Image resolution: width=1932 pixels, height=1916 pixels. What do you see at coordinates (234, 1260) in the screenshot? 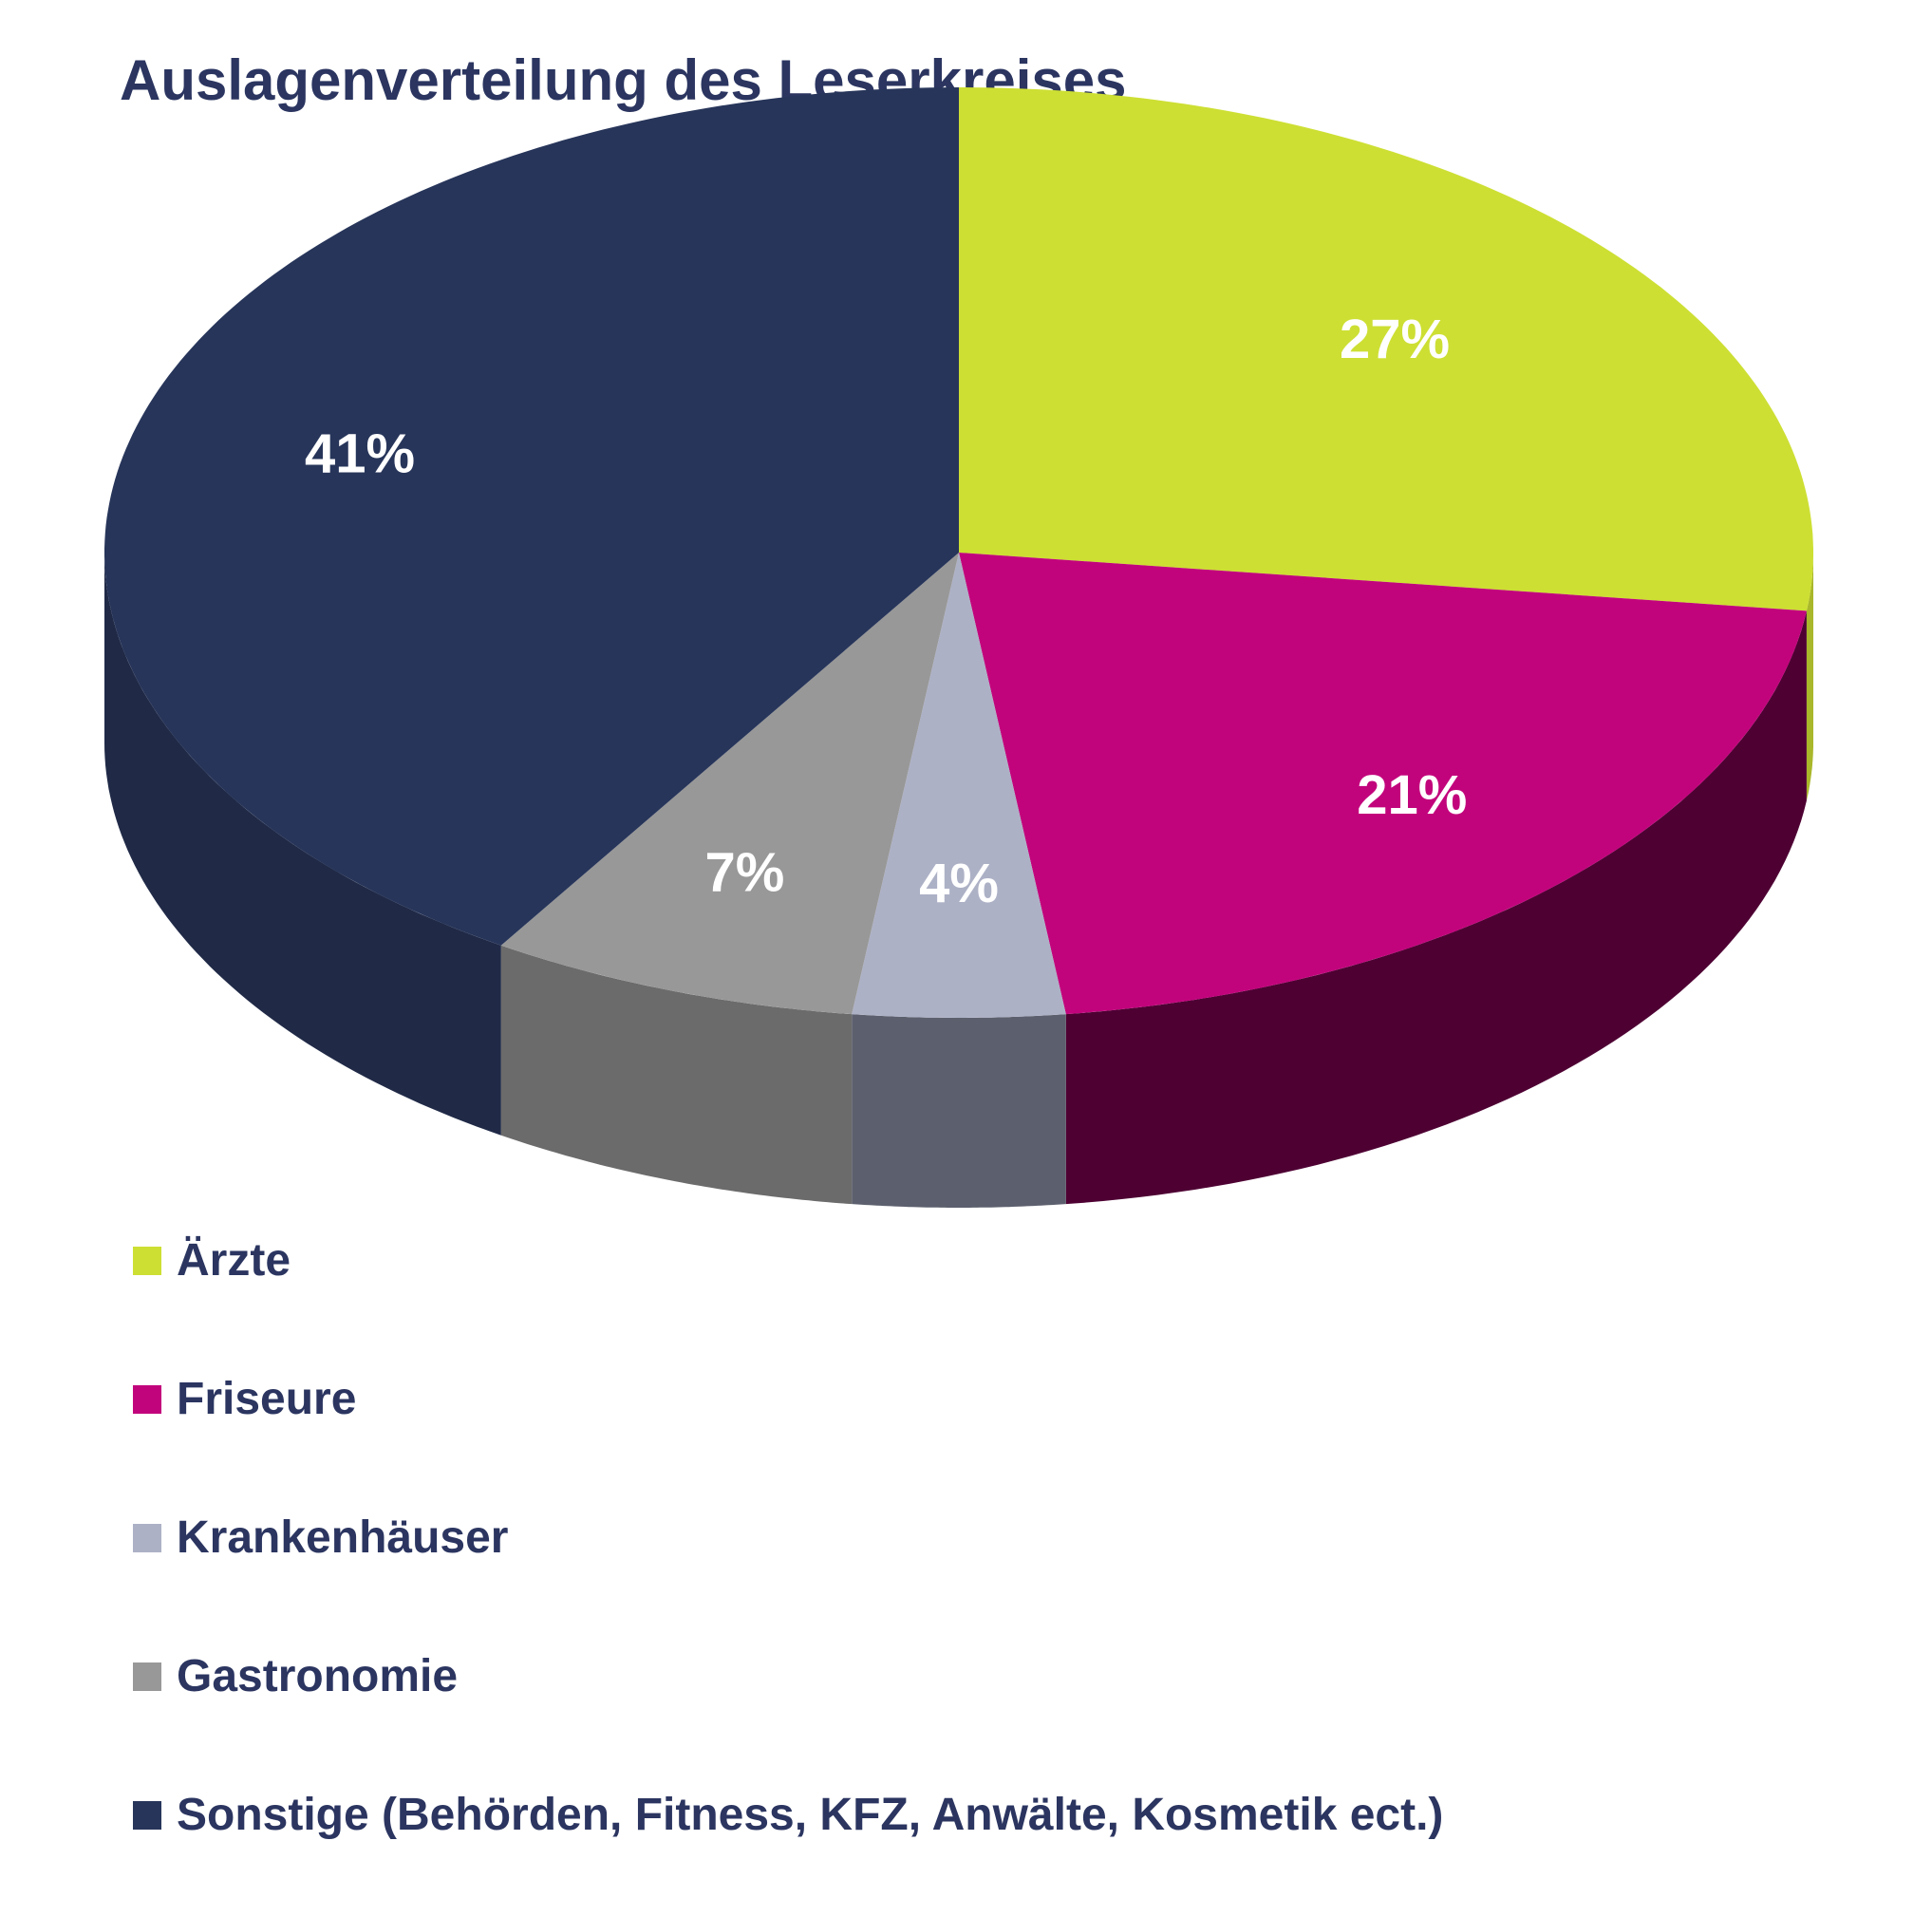
I see `legend-label: Ärzte` at bounding box center [234, 1260].